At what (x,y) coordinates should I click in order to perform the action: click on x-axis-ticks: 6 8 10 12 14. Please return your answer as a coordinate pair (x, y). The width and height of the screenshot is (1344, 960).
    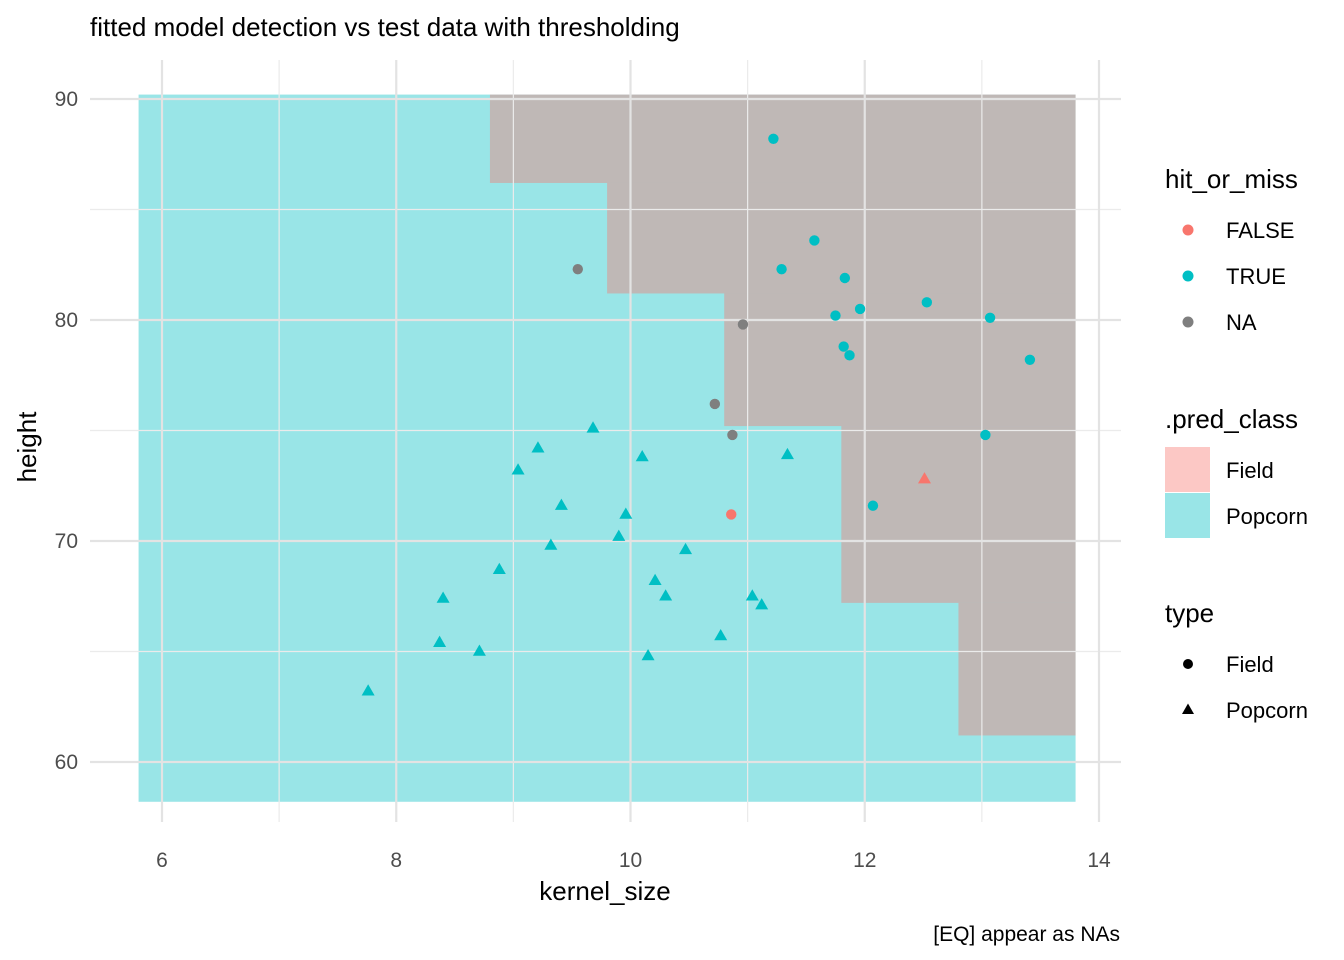
    Looking at the image, I should click on (633, 860).